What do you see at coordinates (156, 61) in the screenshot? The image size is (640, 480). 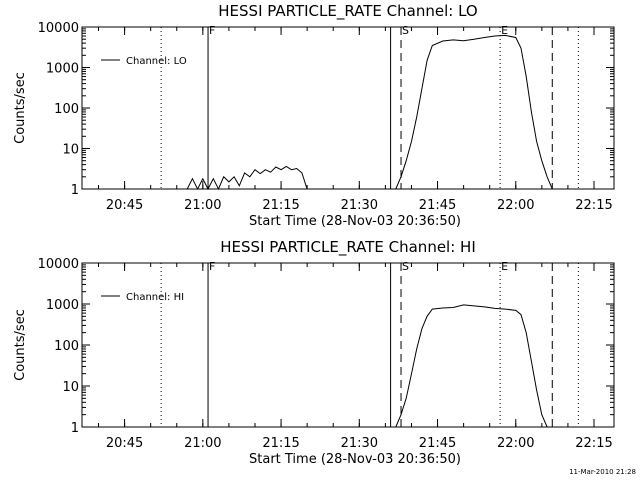 I see `legend-label: Channel: LO` at bounding box center [156, 61].